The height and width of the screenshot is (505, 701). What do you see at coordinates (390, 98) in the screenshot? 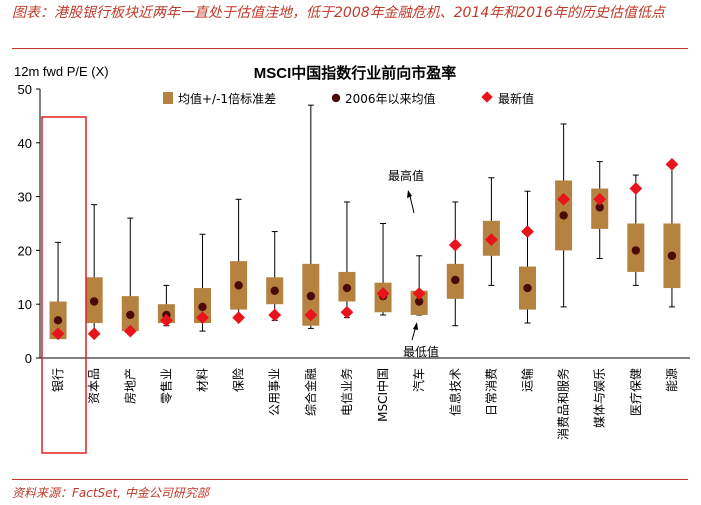
I see `legend-mean-label: 2006年以来均值` at bounding box center [390, 98].